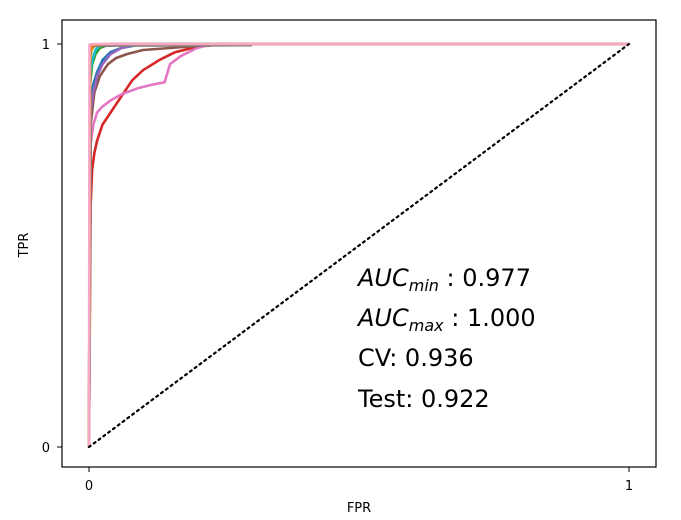 Image resolution: width=681 pixels, height=520 pixels. Describe the element at coordinates (426, 325) in the screenshot. I see `auc-max-subscript: max` at that location.